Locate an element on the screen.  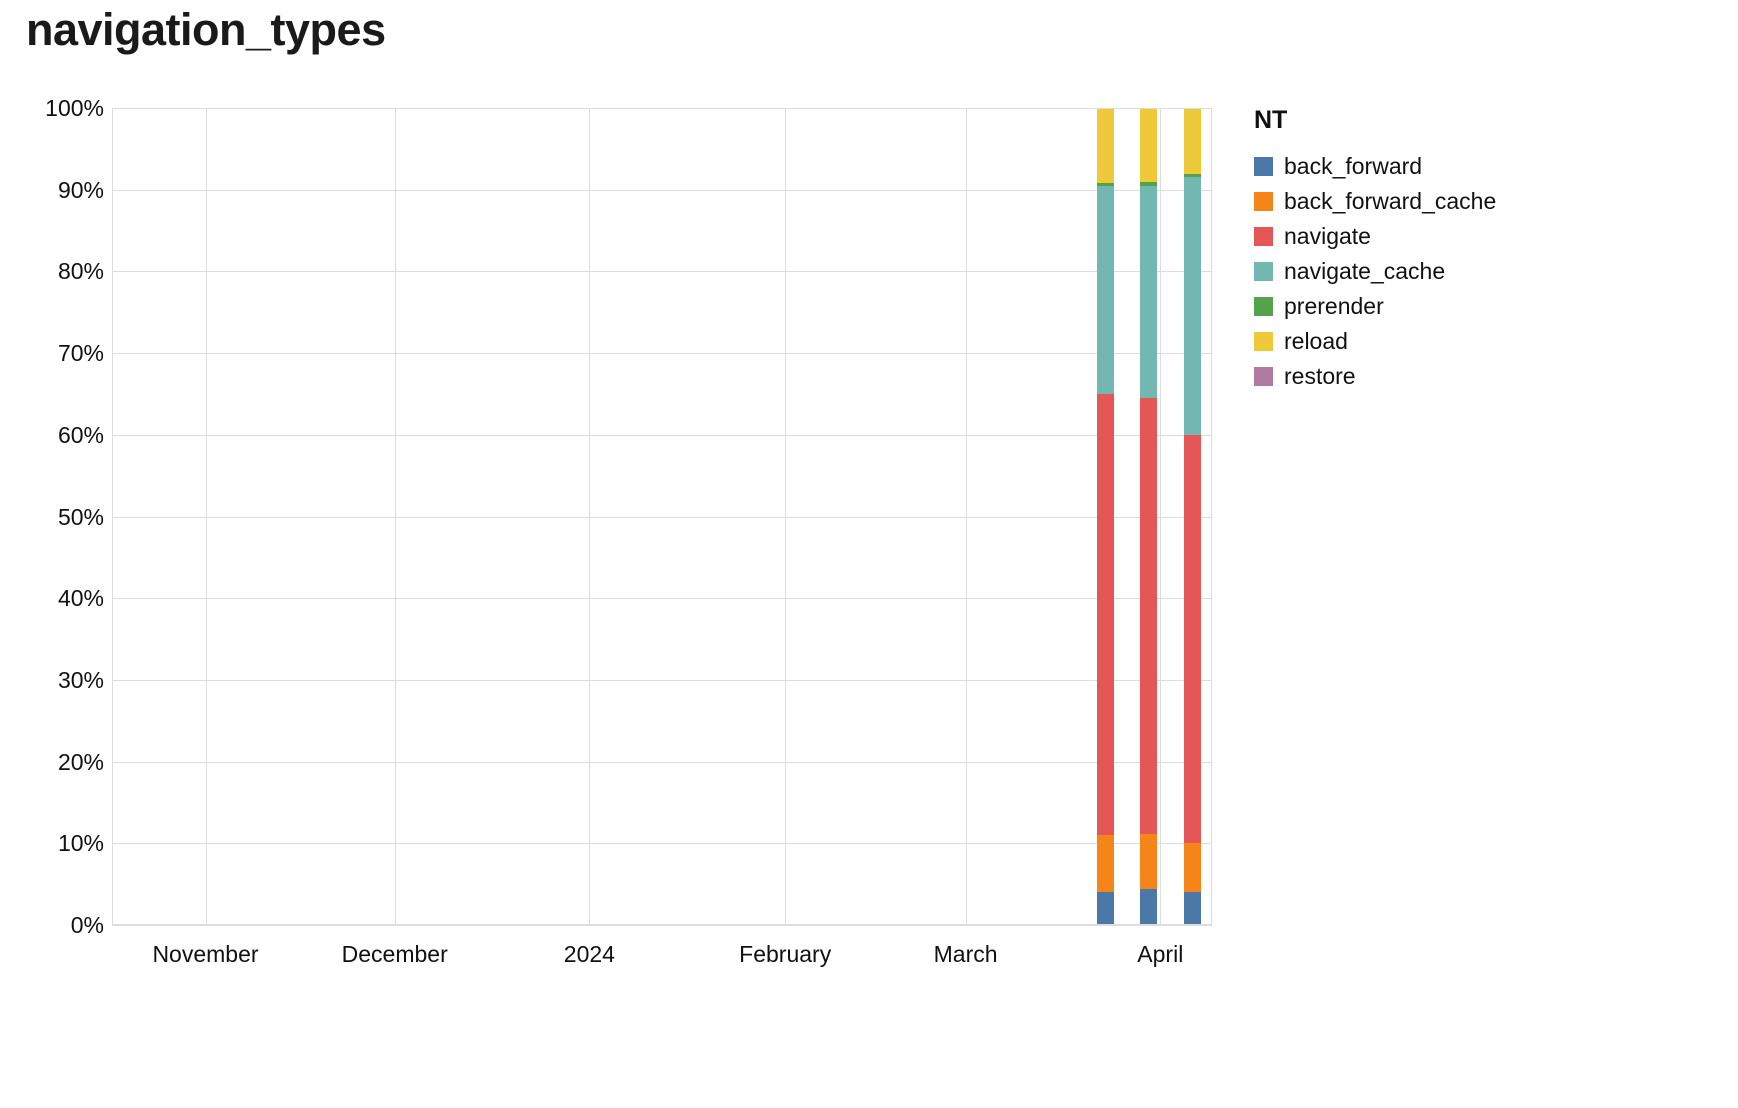
legend-title: NT is located at coordinates (1271, 120).